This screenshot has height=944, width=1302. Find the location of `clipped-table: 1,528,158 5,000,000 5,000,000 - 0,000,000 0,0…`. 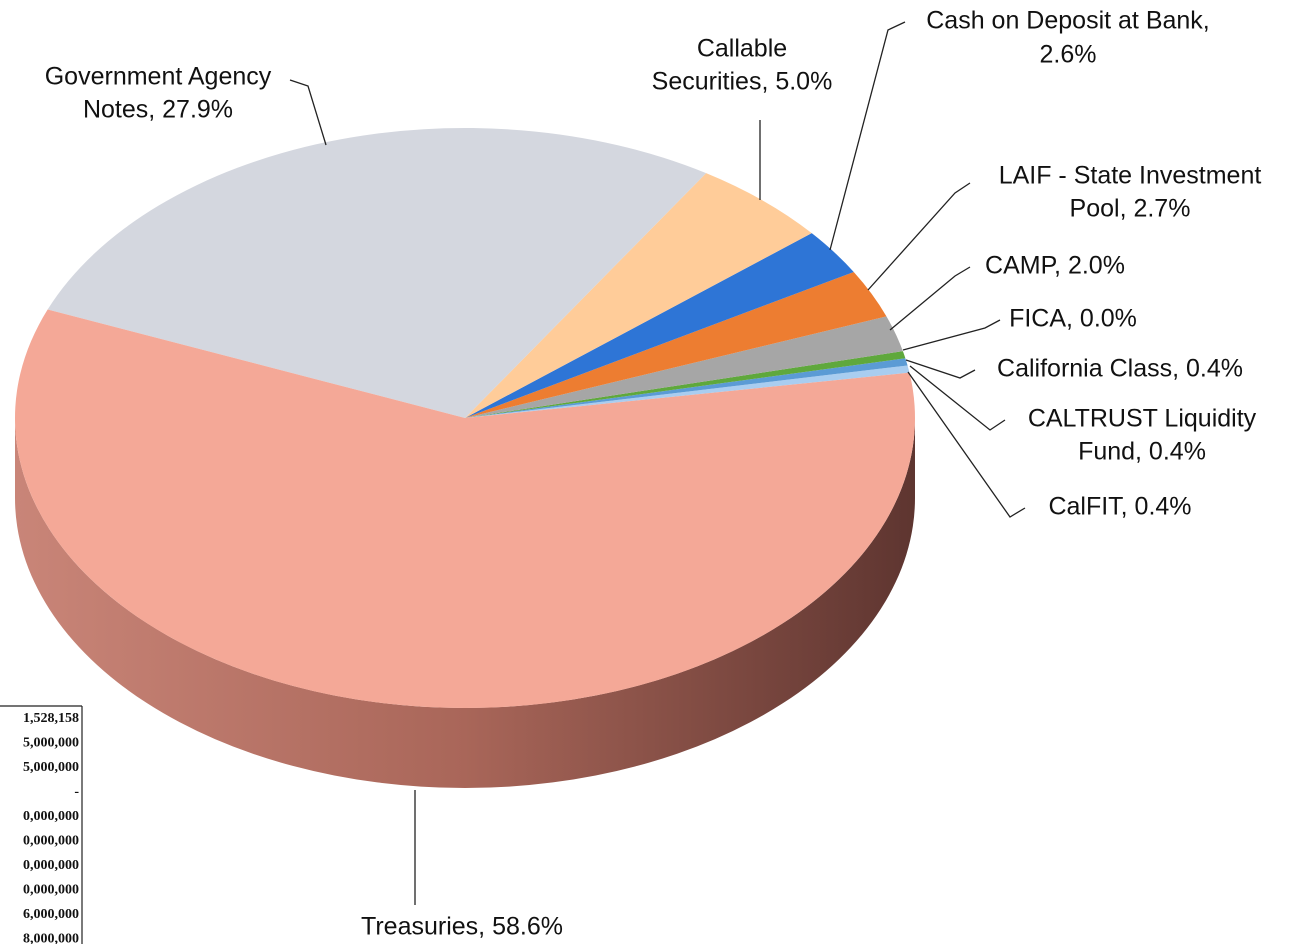

clipped-table: 1,528,158 5,000,000 5,000,000 - 0,000,000 0,0… is located at coordinates (41, 824).